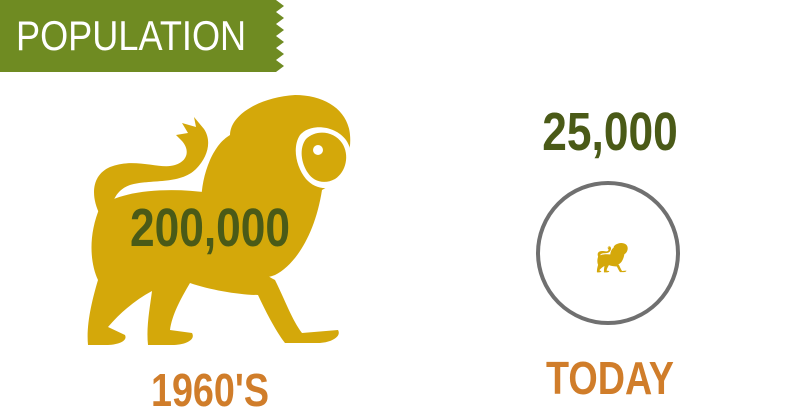 This screenshot has width=796, height=420. I want to click on present-population-count: 25,000, so click(610, 132).